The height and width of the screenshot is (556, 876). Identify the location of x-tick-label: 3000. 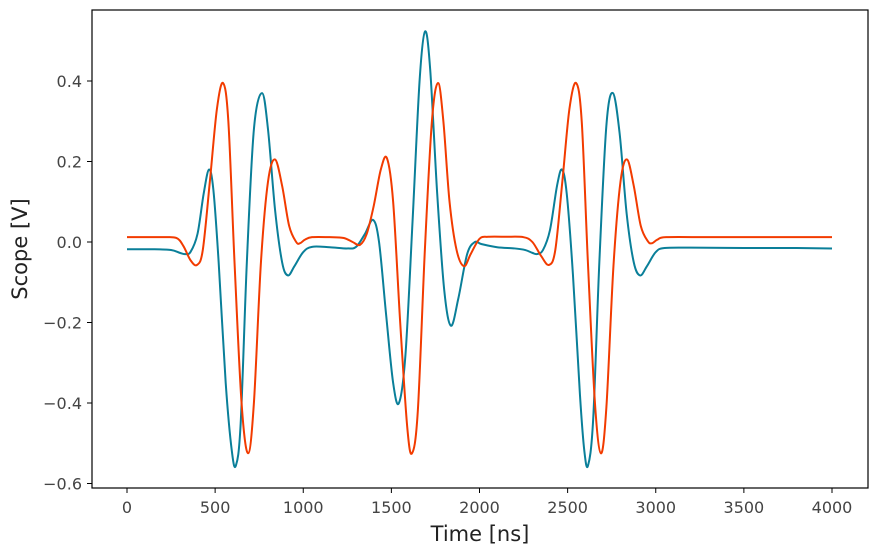
(655, 507).